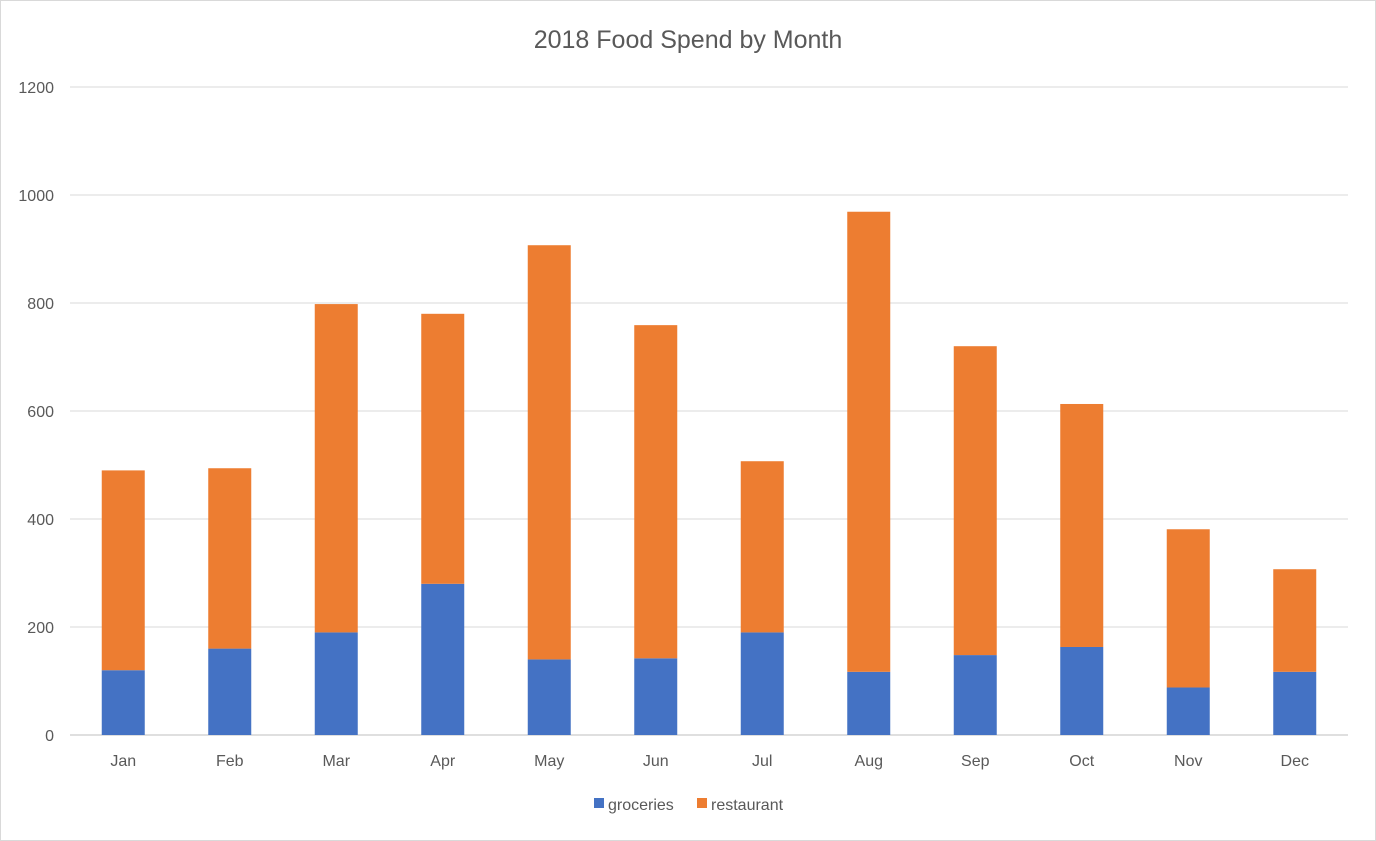 The width and height of the screenshot is (1376, 841). Describe the element at coordinates (36, 196) in the screenshot. I see `y-tick-label: 1000` at that location.